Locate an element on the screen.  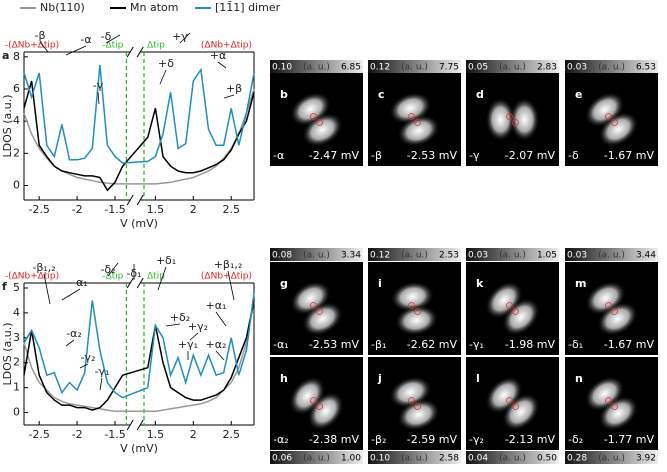
cbar-max: 6.85 is located at coordinates (351, 68).